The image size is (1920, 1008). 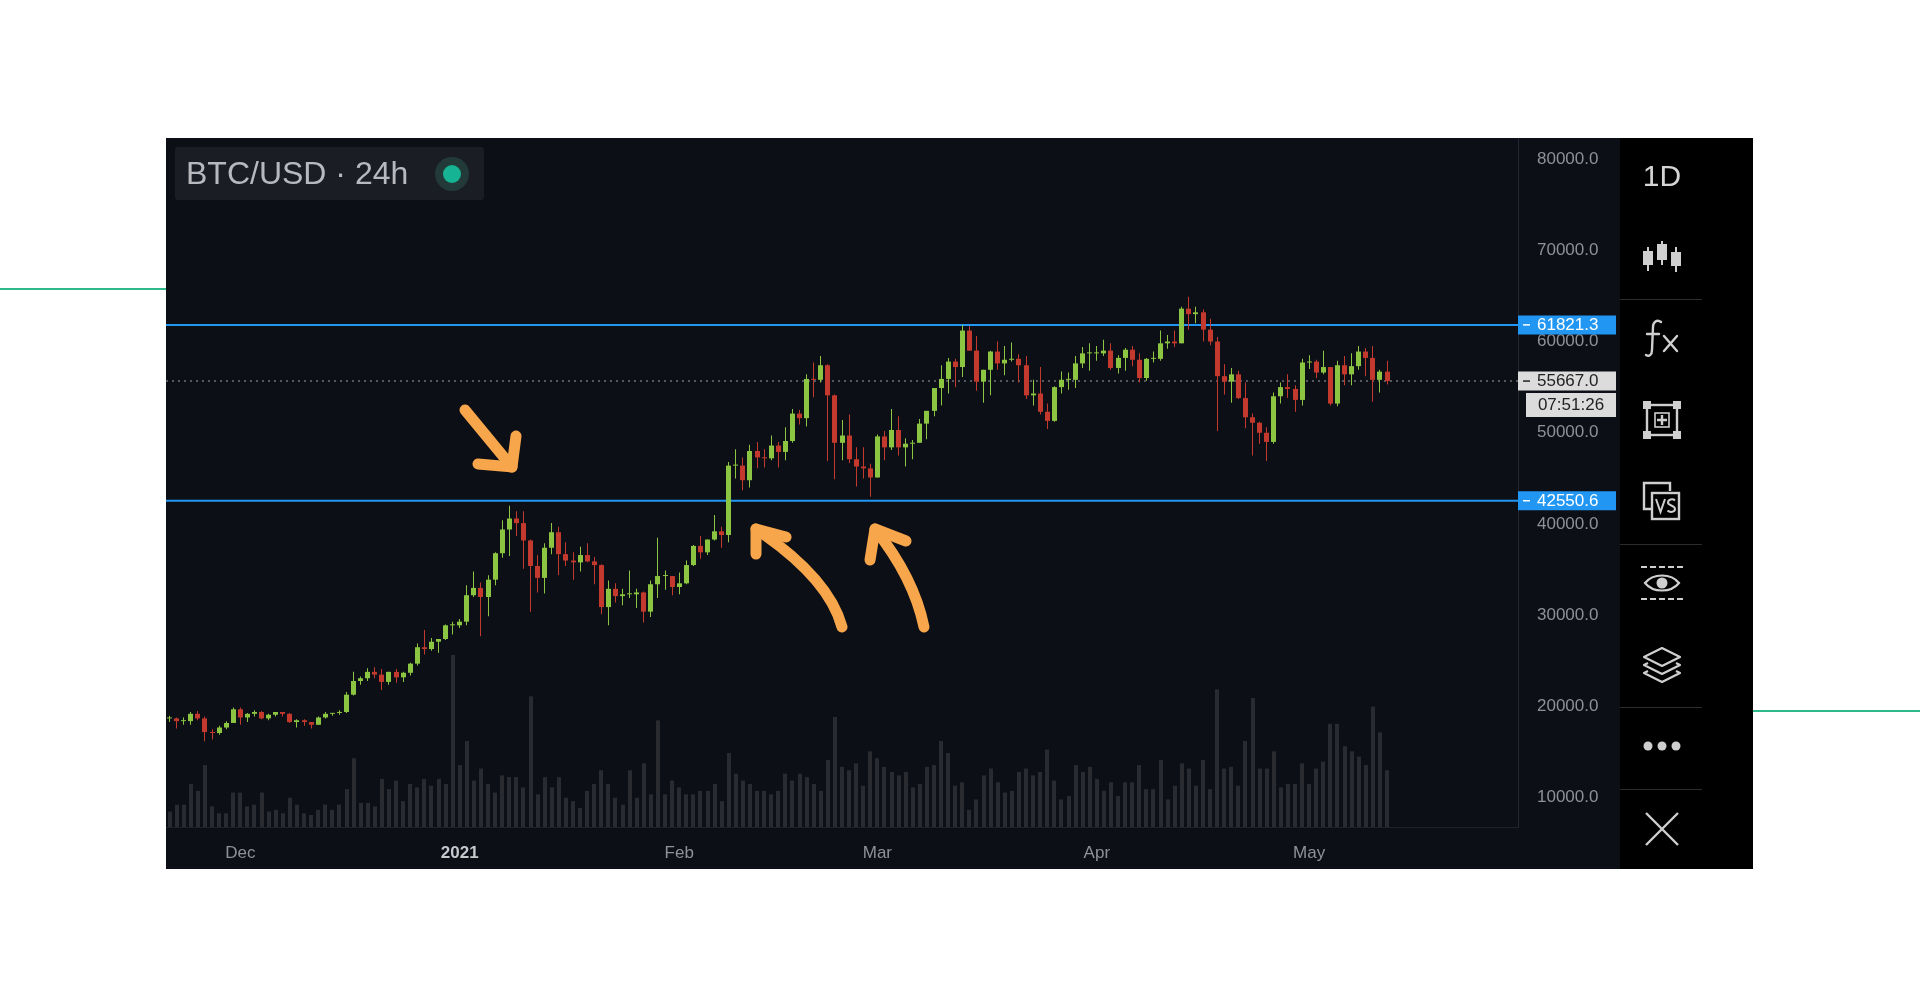 I want to click on y-tick-label: 20000.0, so click(x=1568, y=706).